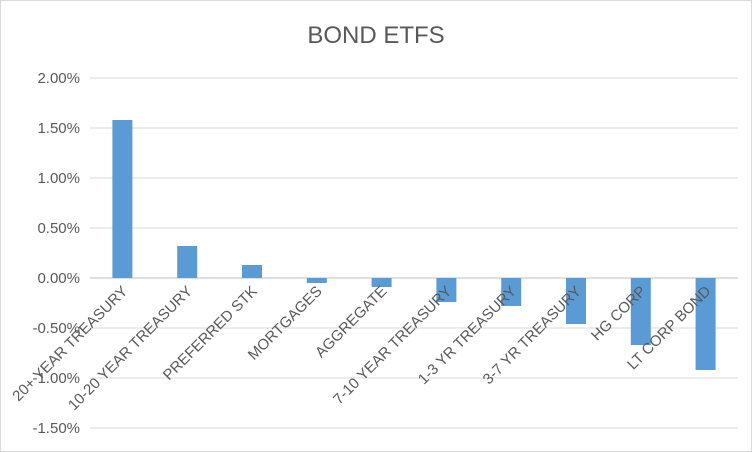 This screenshot has width=752, height=452. What do you see at coordinates (58, 228) in the screenshot?
I see `y-tick-label: 0.50%` at bounding box center [58, 228].